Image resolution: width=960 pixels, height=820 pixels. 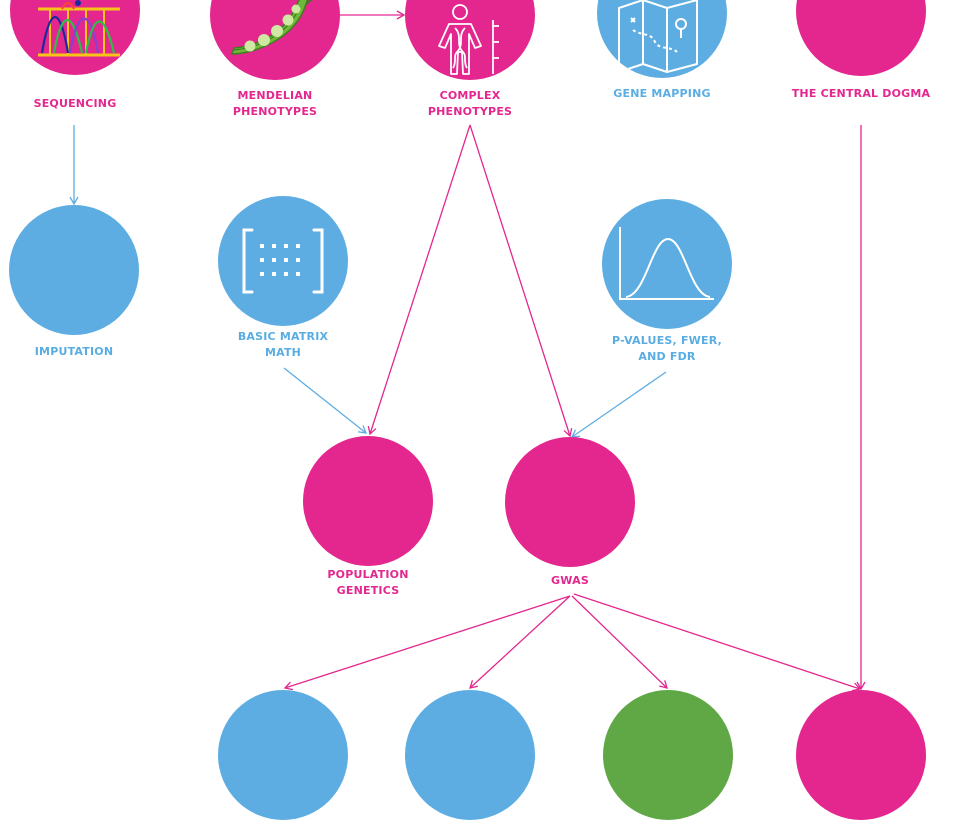 What do you see at coordinates (618, 404) in the screenshot?
I see `edge-pvalues-to-gwas` at bounding box center [618, 404].